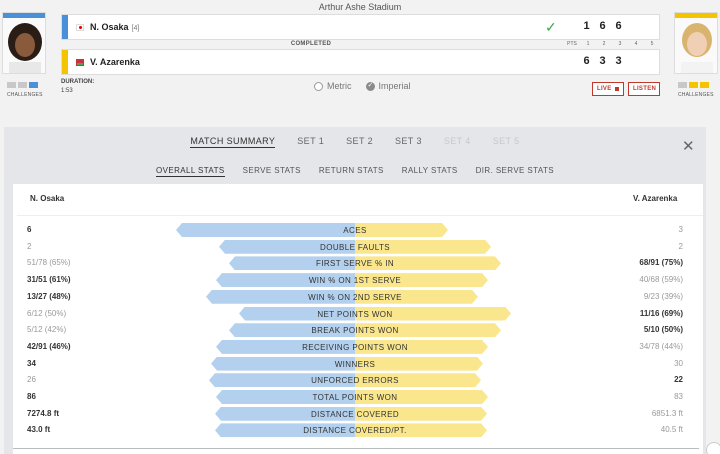  What do you see at coordinates (49, 296) in the screenshot?
I see `player1-stat-value: 13/27 (48%)` at bounding box center [49, 296].